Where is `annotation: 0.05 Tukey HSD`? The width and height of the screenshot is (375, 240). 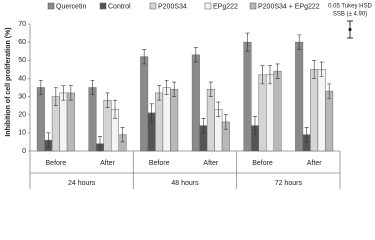 annotation: 0.05 Tukey HSD is located at coordinates (350, 7).